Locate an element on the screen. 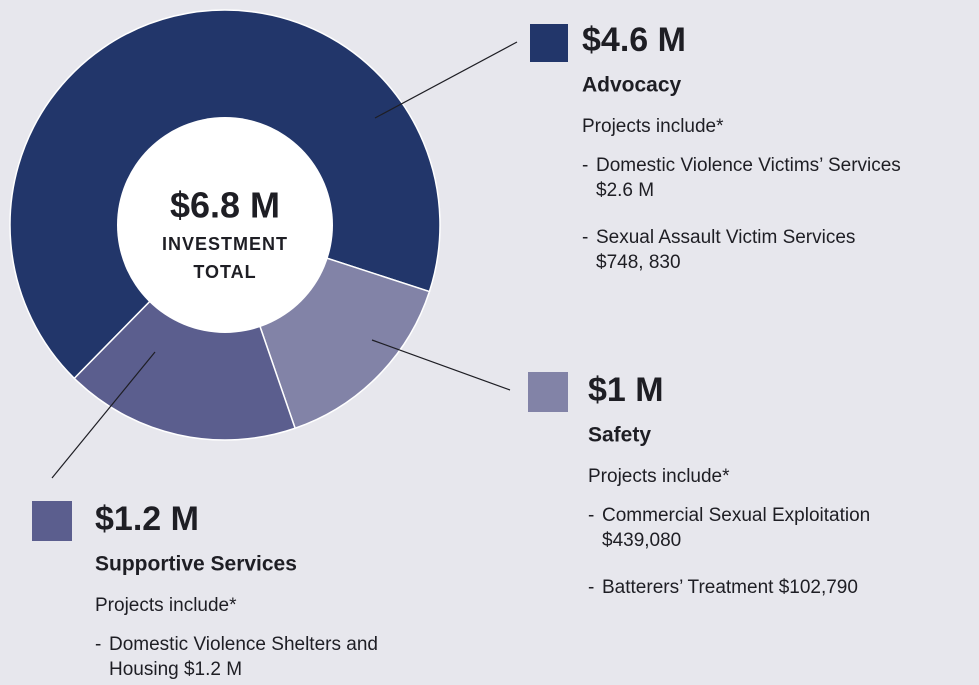  total-label: $6.8 M is located at coordinates (225, 205).